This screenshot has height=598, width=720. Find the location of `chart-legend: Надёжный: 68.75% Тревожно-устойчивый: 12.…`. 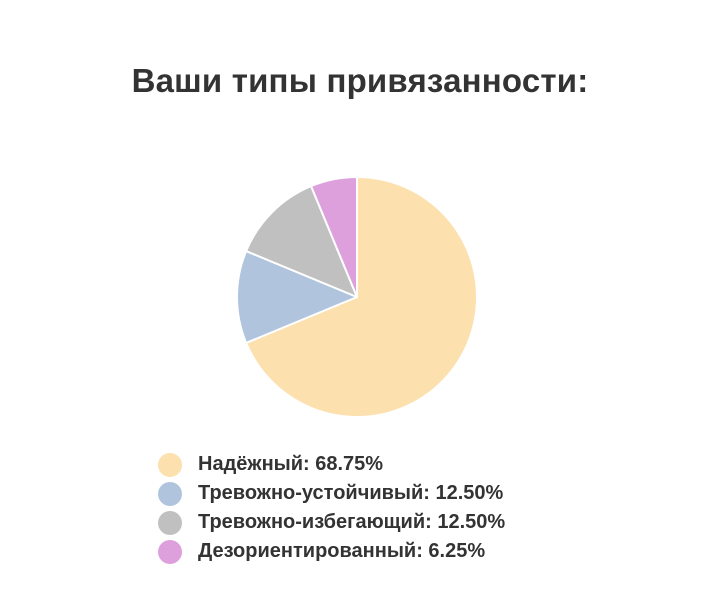

chart-legend: Надёжный: 68.75% Тревожно-устойчивый: 12.… is located at coordinates (331, 508).